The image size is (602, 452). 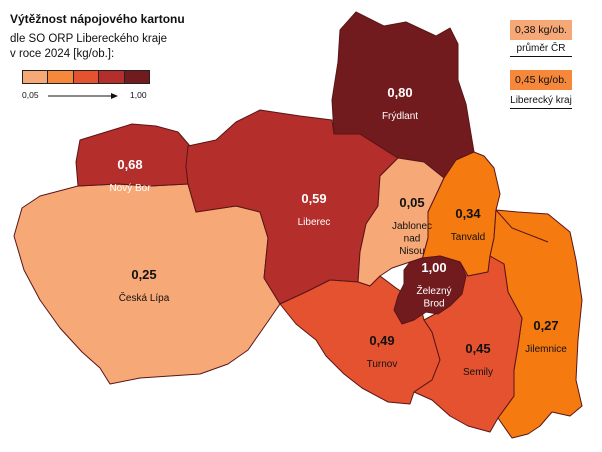 What do you see at coordinates (30, 95) in the screenshot?
I see `legend-min-label: 0,05` at bounding box center [30, 95].